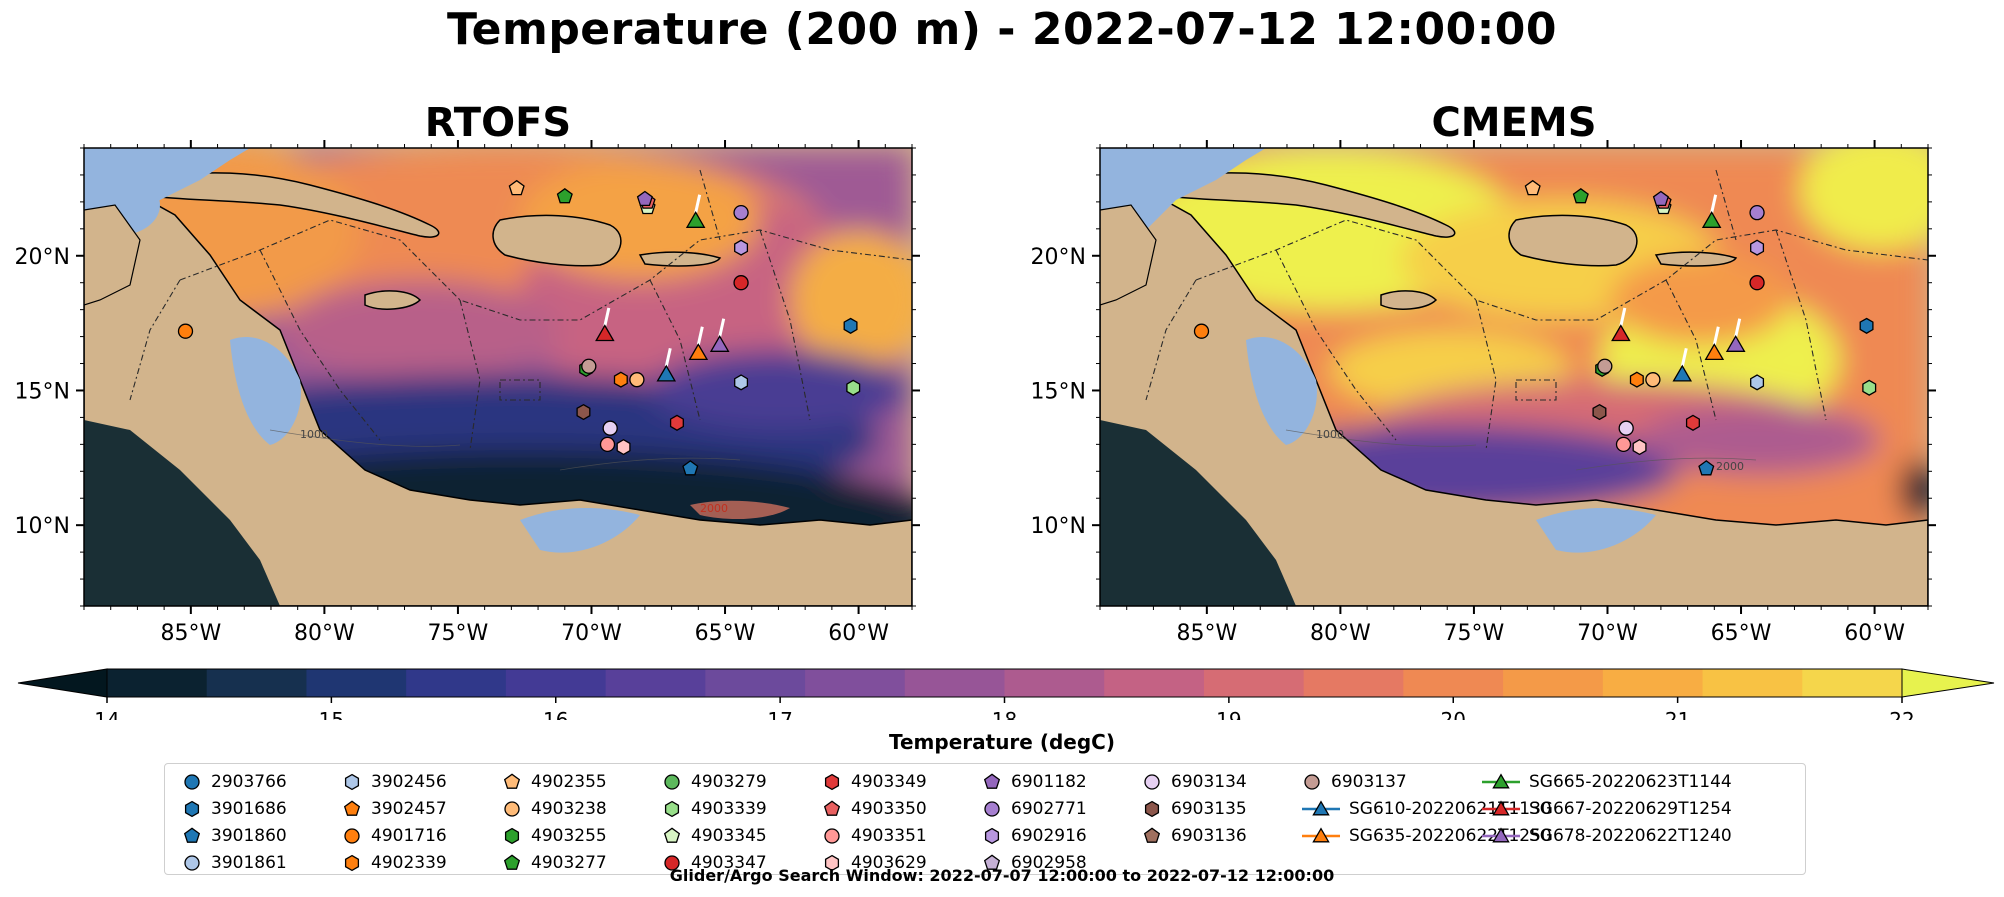 The height and width of the screenshot is (897, 2004). Describe the element at coordinates (409, 835) in the screenshot. I see `legend-label: 4901716` at that location.